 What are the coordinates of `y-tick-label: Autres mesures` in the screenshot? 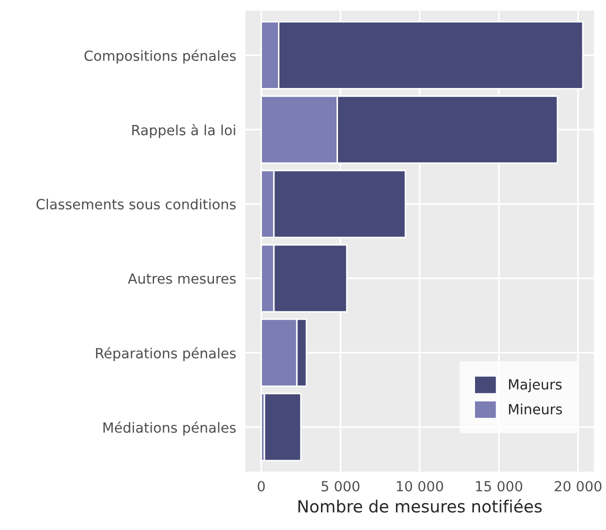 It's located at (182, 278).